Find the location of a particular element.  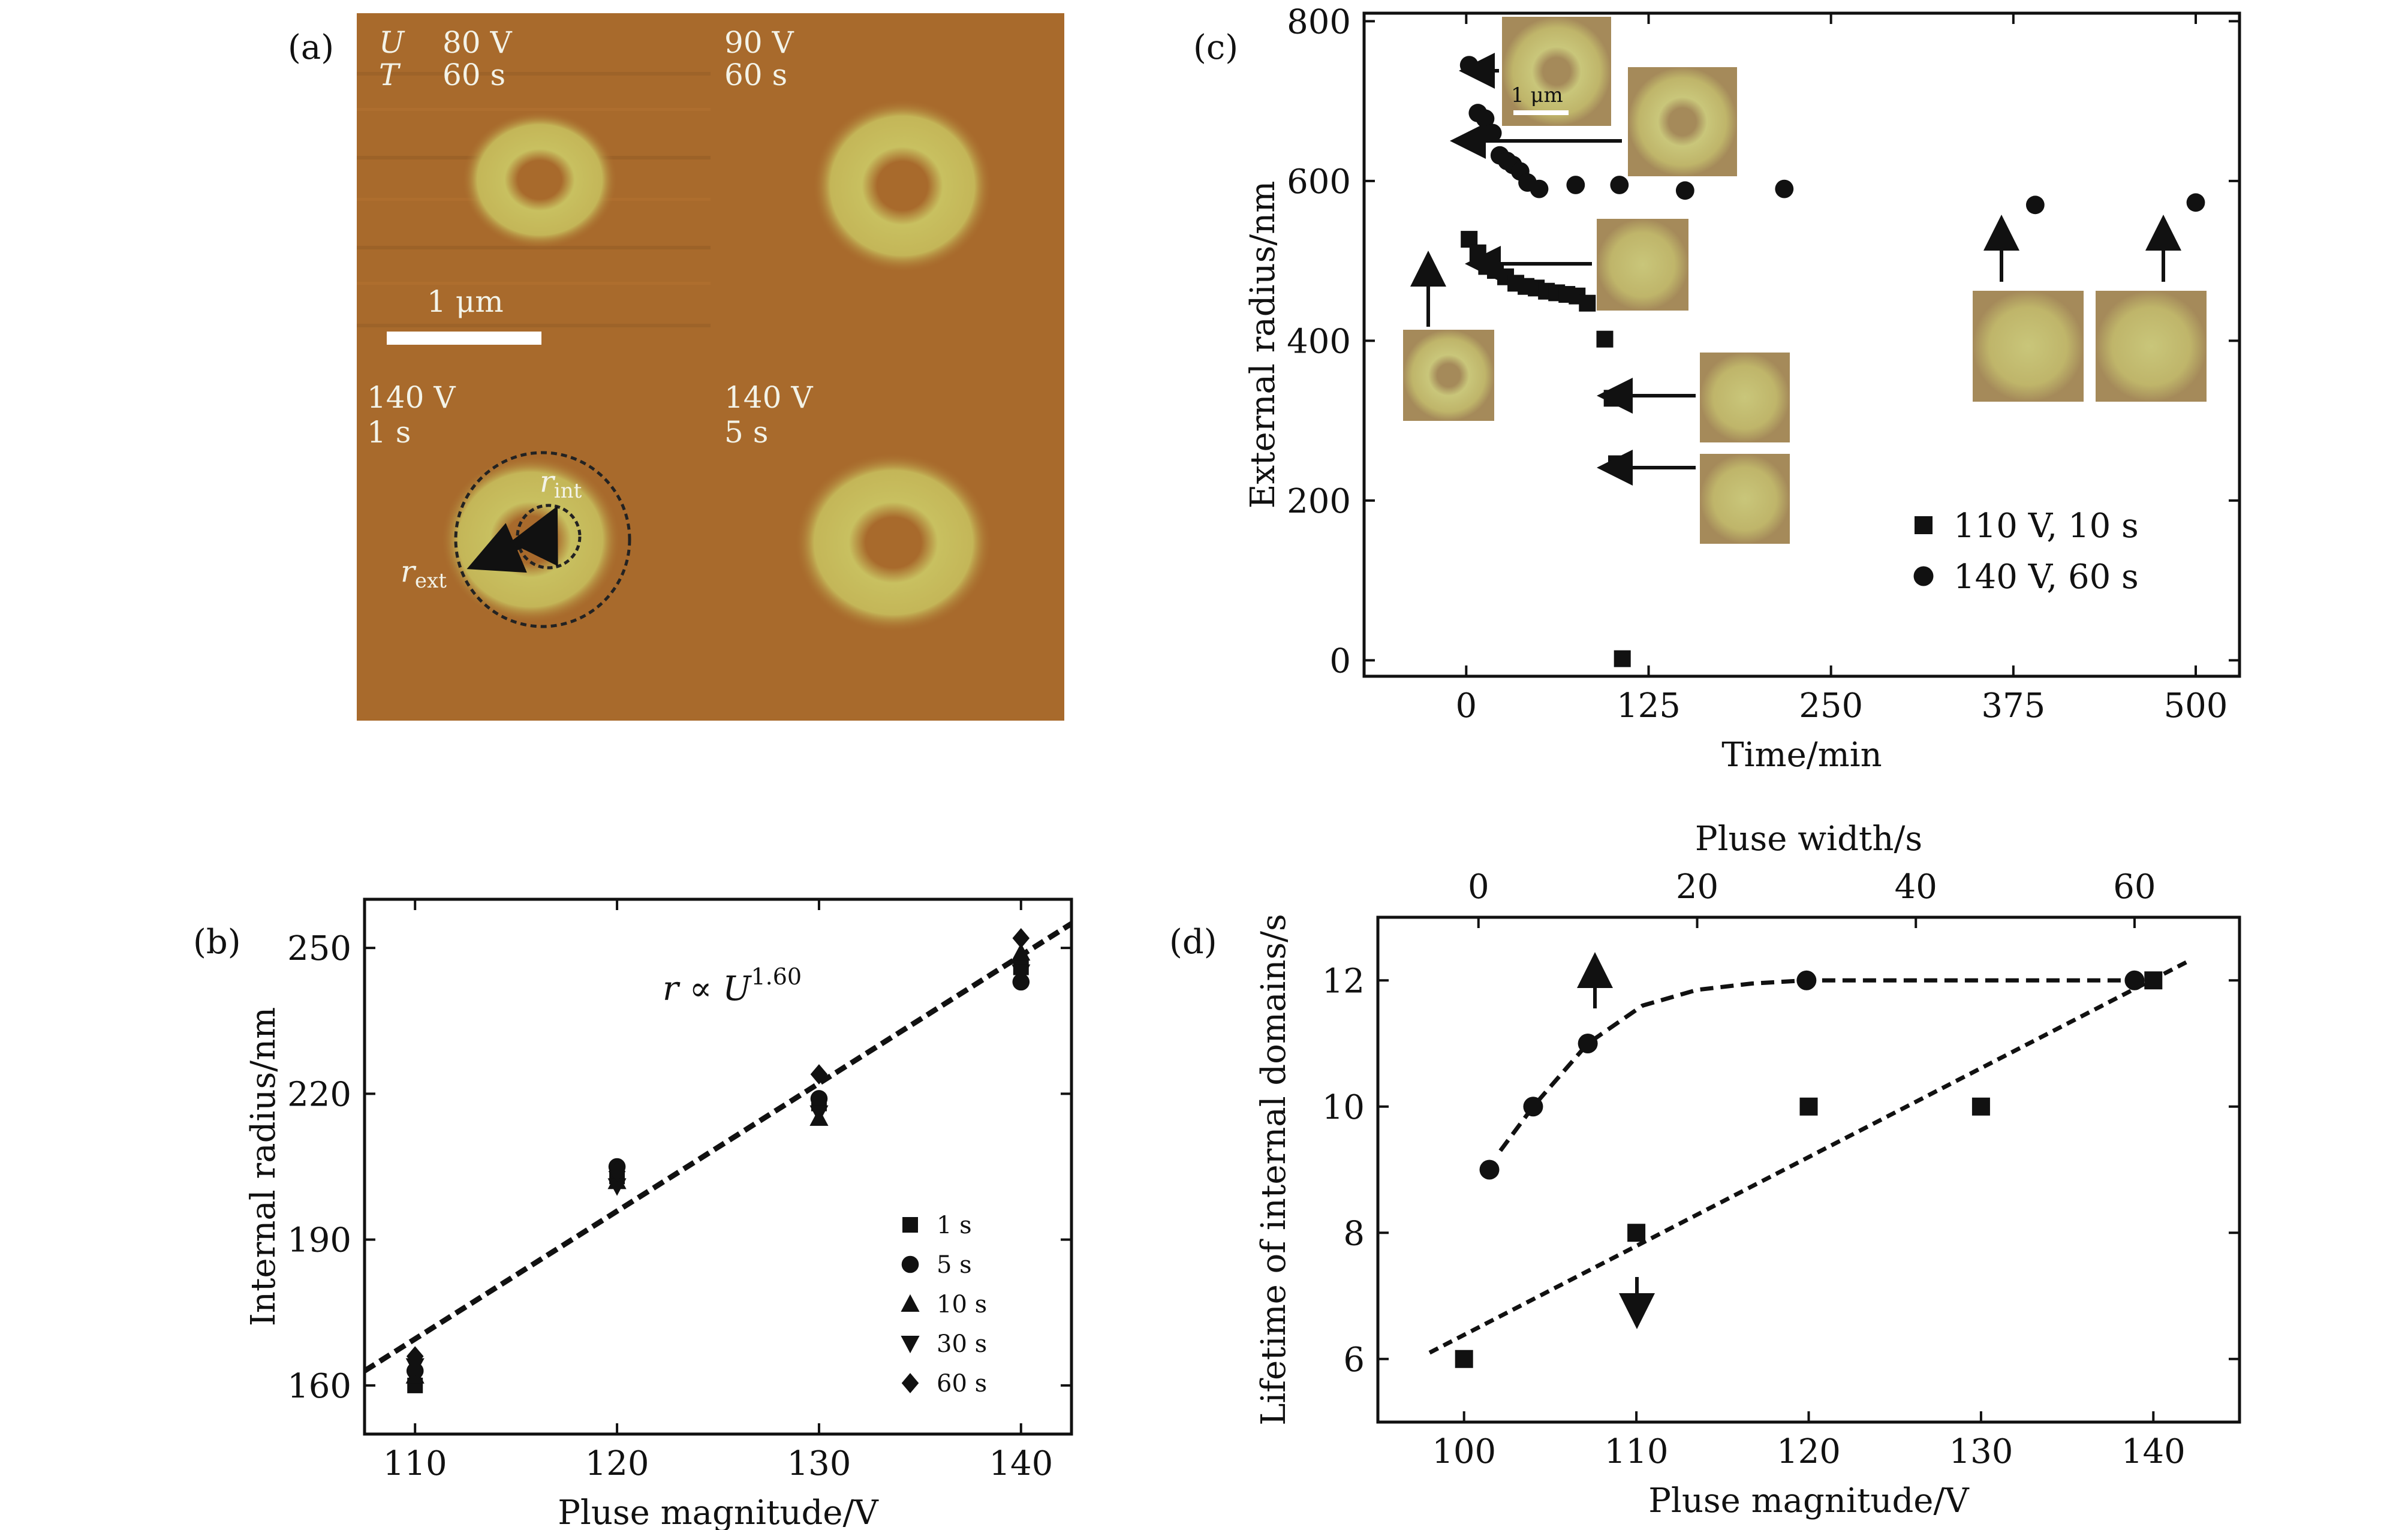

tile4-time: 5 s is located at coordinates (746, 432).